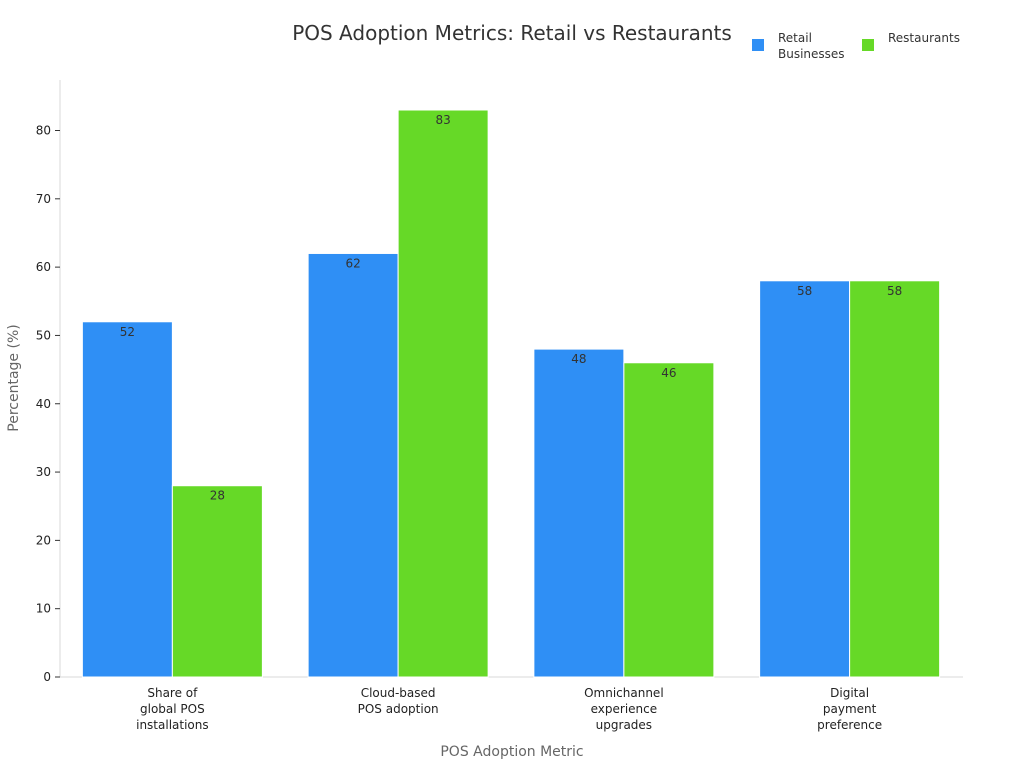 The image size is (1024, 768). I want to click on x-tick-label: Share of global POS installations, so click(172, 709).